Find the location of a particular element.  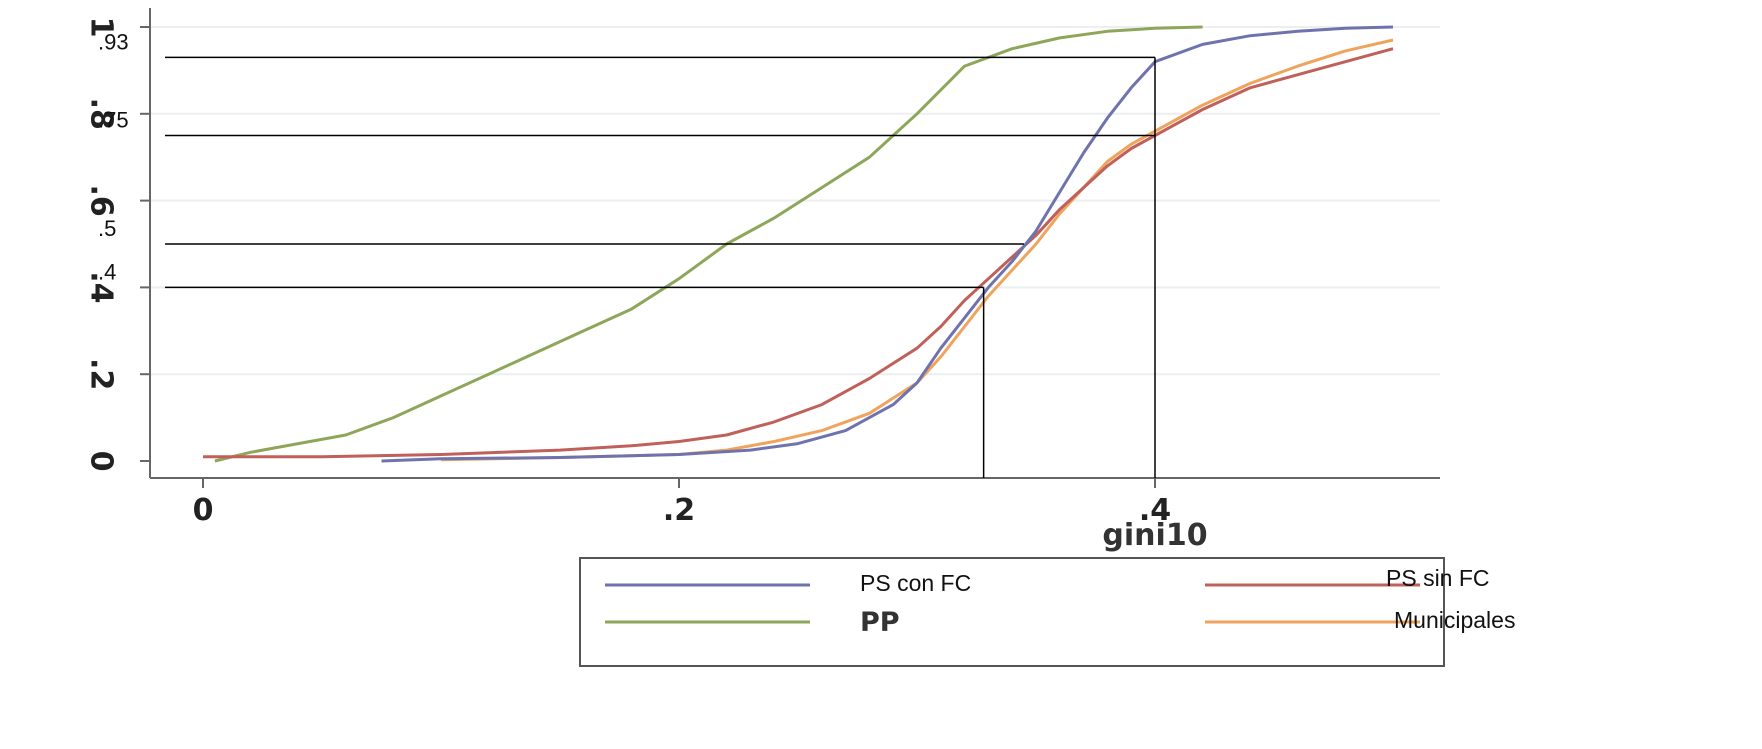

annotation-label: .75 is located at coordinates (113, 120).